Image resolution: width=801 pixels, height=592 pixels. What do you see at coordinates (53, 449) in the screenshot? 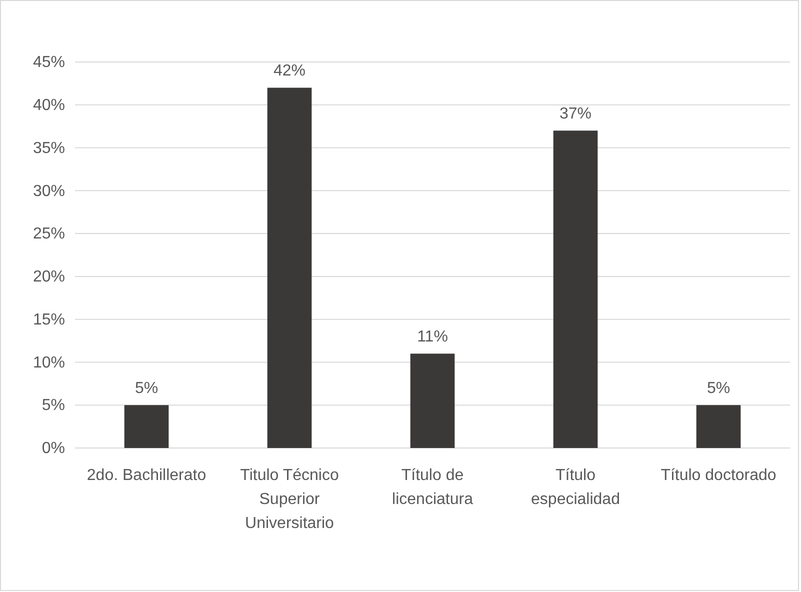
I see `y-tick-label: 0%` at bounding box center [53, 449].